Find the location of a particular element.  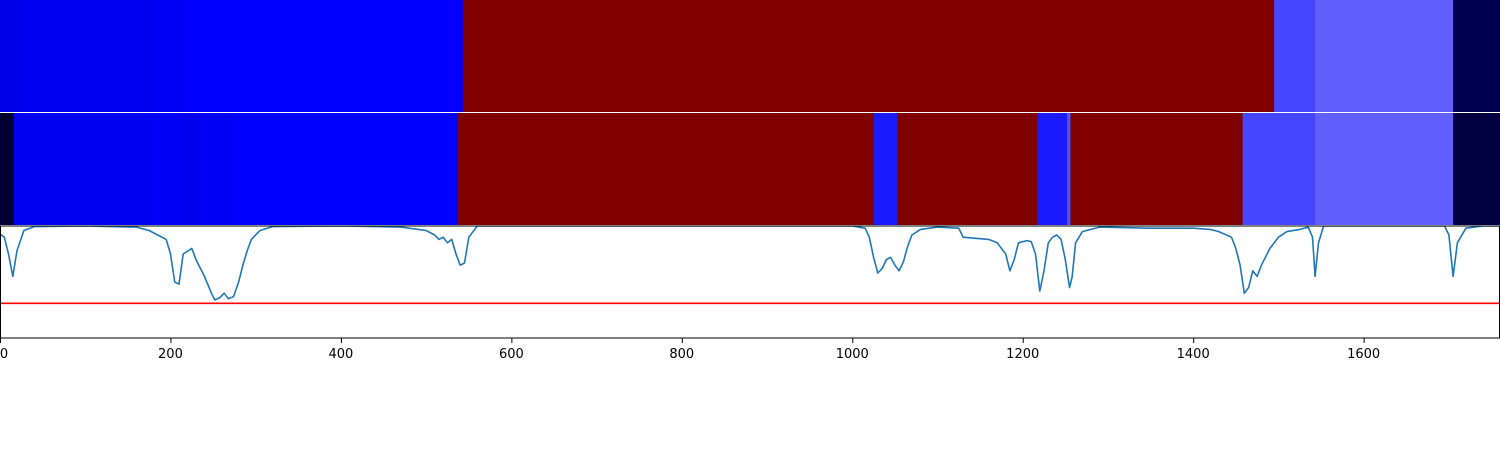

x-tick-label: 400 is located at coordinates (340, 354).